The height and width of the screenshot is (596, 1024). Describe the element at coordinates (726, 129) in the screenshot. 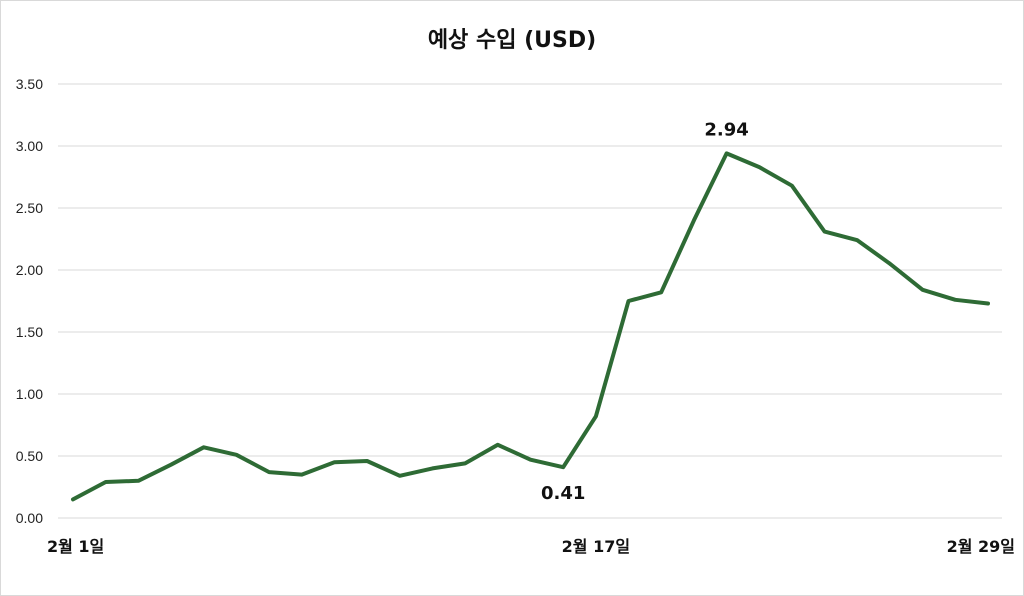

I see `data-label: 2.94` at that location.